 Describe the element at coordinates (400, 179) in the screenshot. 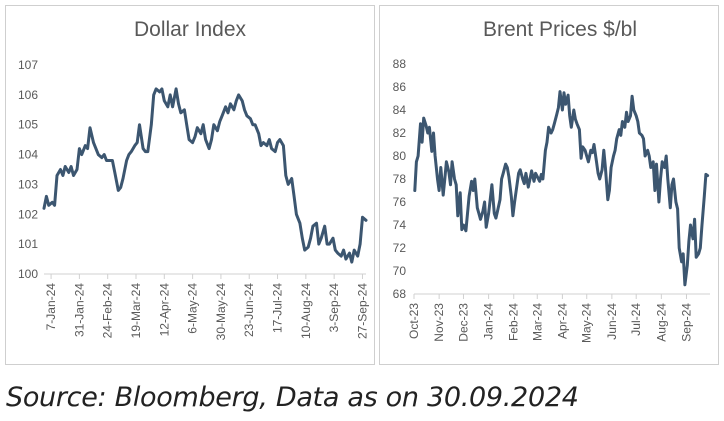

I see `y-tick-label: 78` at that location.